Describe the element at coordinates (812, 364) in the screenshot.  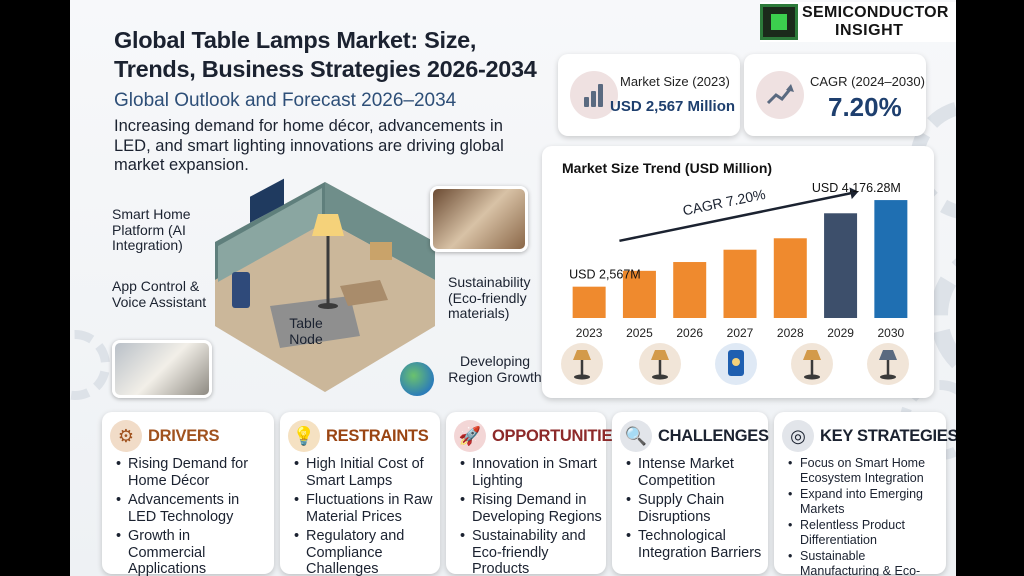
I see `classic-lamp-icon` at that location.